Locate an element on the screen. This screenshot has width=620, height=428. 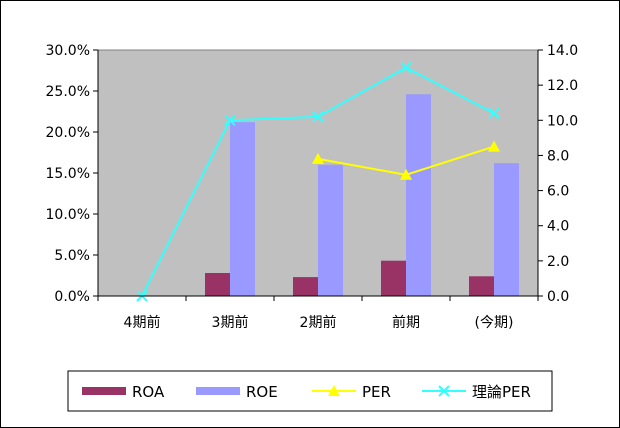
legend-label-0: ROA is located at coordinates (148, 392).